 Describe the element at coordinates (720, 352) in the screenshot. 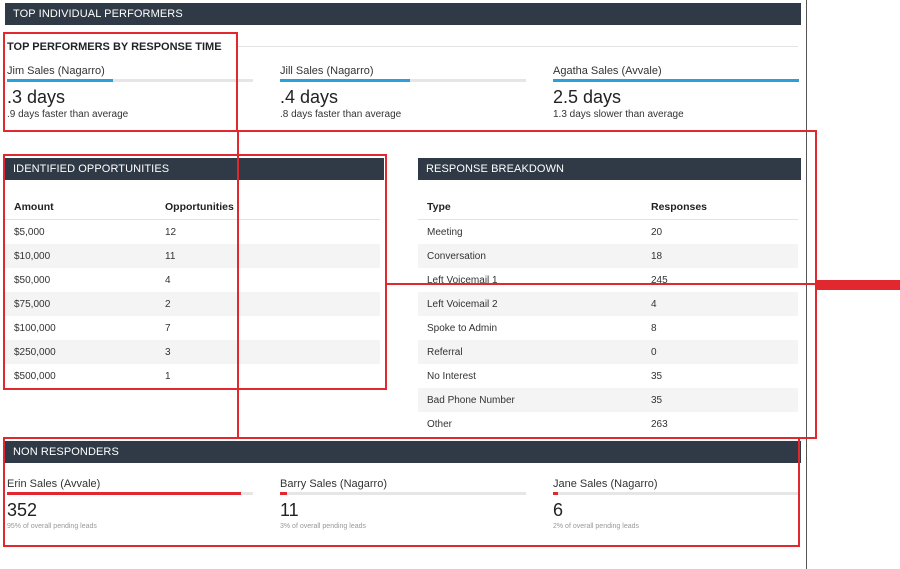

I see `responses-cell: 0` at that location.